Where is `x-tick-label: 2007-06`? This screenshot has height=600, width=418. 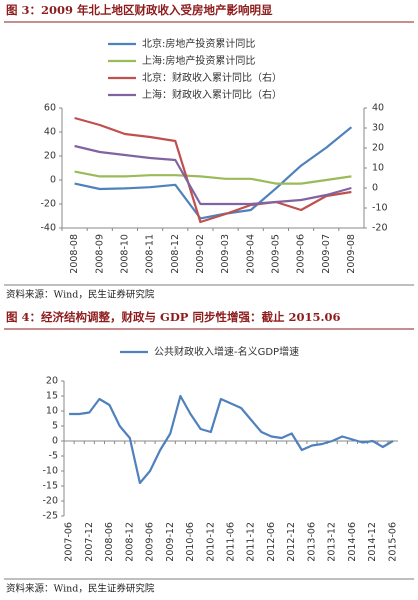 x-tick-label: 2007-06 is located at coordinates (69, 542).